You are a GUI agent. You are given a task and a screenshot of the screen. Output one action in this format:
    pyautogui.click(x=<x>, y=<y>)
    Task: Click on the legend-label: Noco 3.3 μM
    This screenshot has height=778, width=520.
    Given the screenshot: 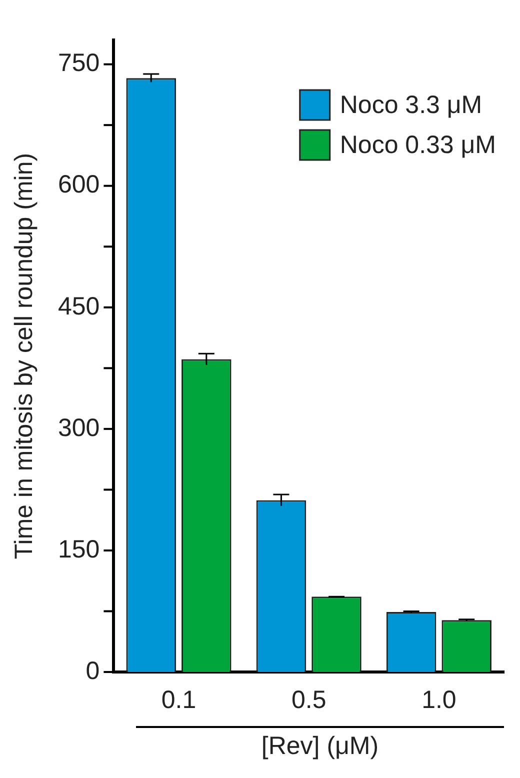 What is the action you would take?
    pyautogui.click(x=411, y=104)
    